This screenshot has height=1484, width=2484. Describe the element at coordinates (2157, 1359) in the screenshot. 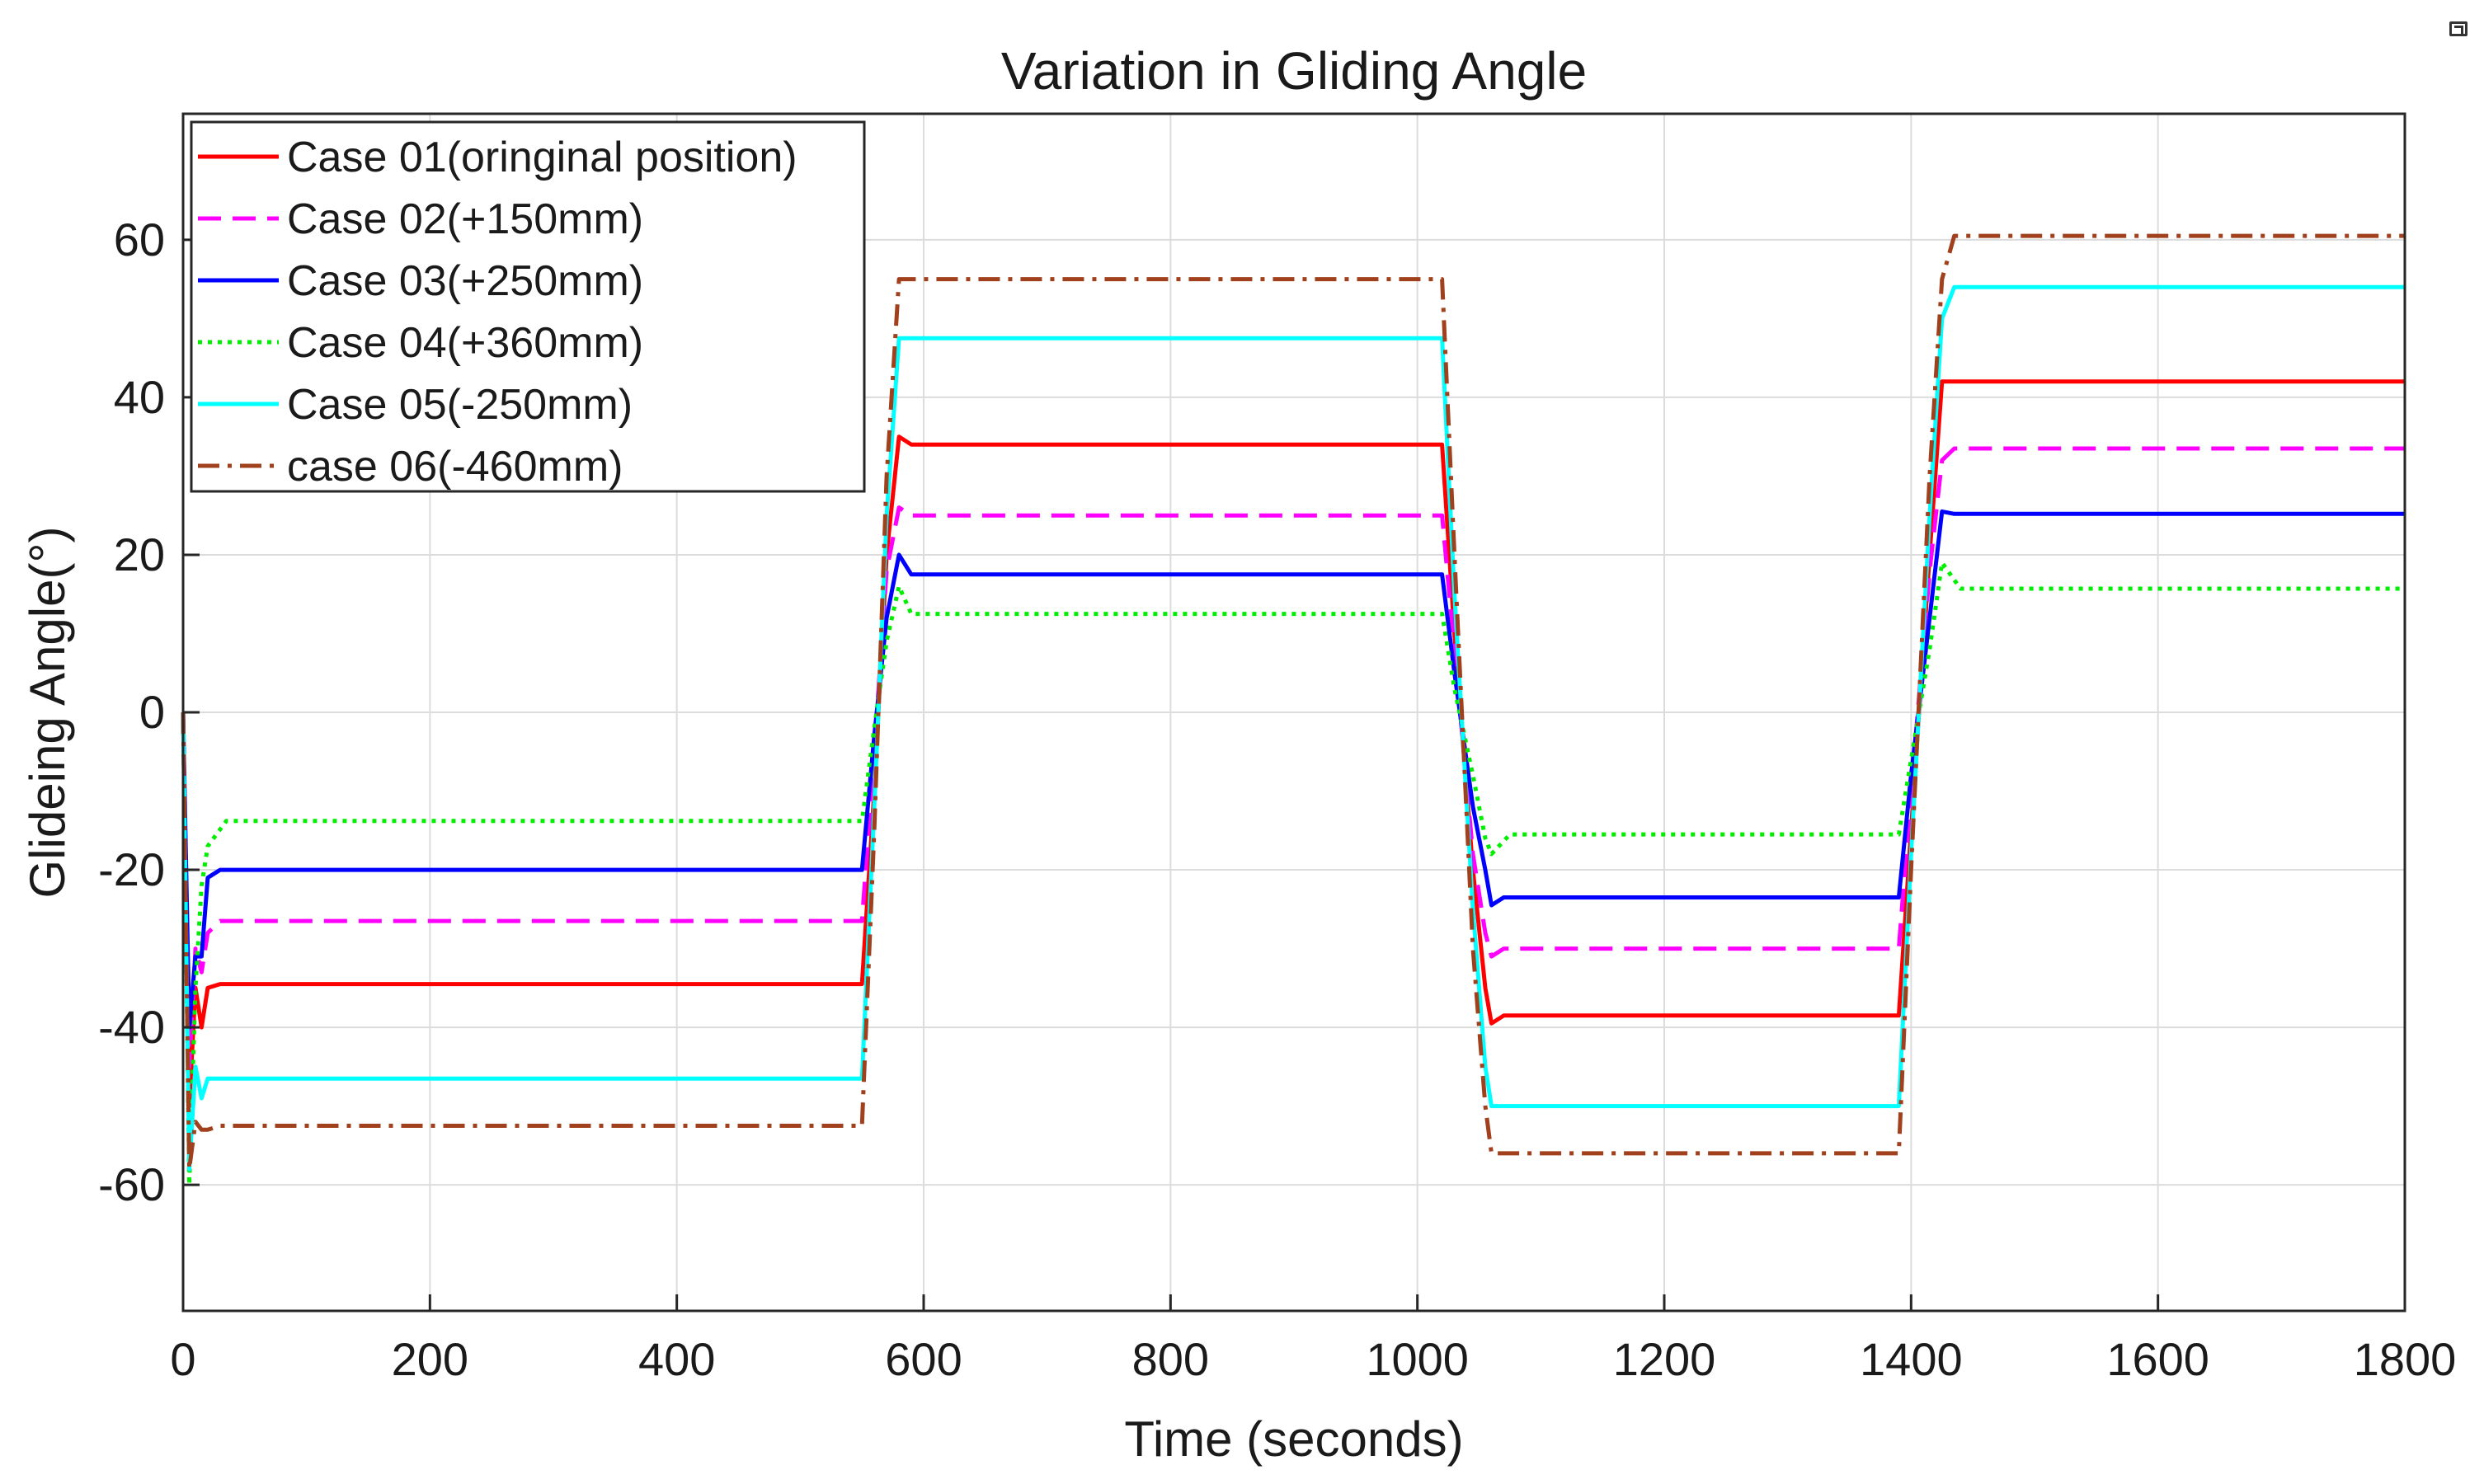

I see `x-tick-label: 1600` at that location.